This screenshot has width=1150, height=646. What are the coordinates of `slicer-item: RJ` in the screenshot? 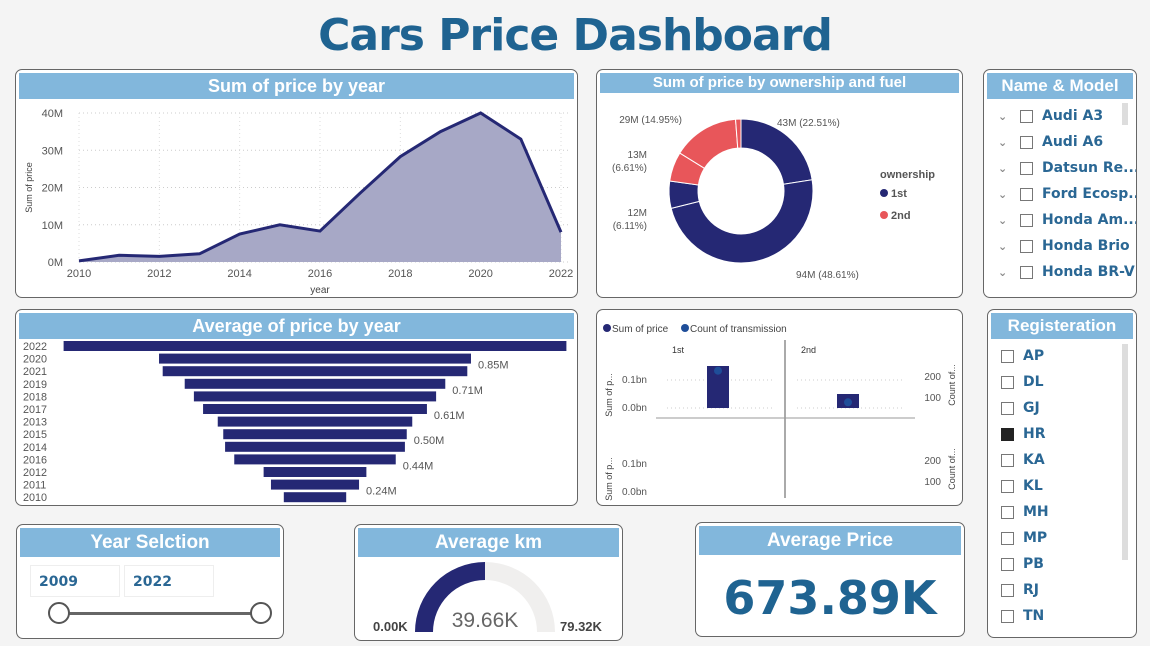 It's located at (1020, 590).